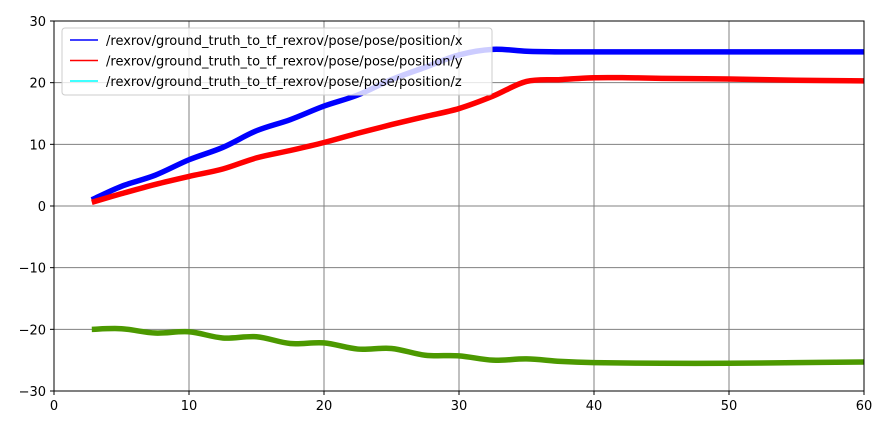 The height and width of the screenshot is (430, 888). I want to click on y-tick-label: 30, so click(37, 22).